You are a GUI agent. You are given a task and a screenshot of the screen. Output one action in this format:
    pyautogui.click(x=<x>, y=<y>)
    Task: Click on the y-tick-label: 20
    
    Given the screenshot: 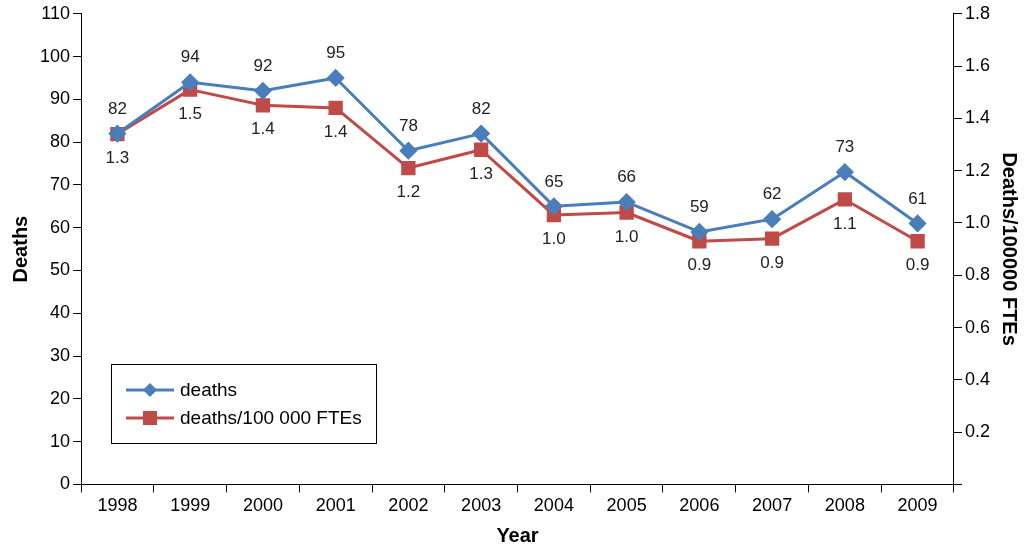 What is the action you would take?
    pyautogui.click(x=60, y=397)
    